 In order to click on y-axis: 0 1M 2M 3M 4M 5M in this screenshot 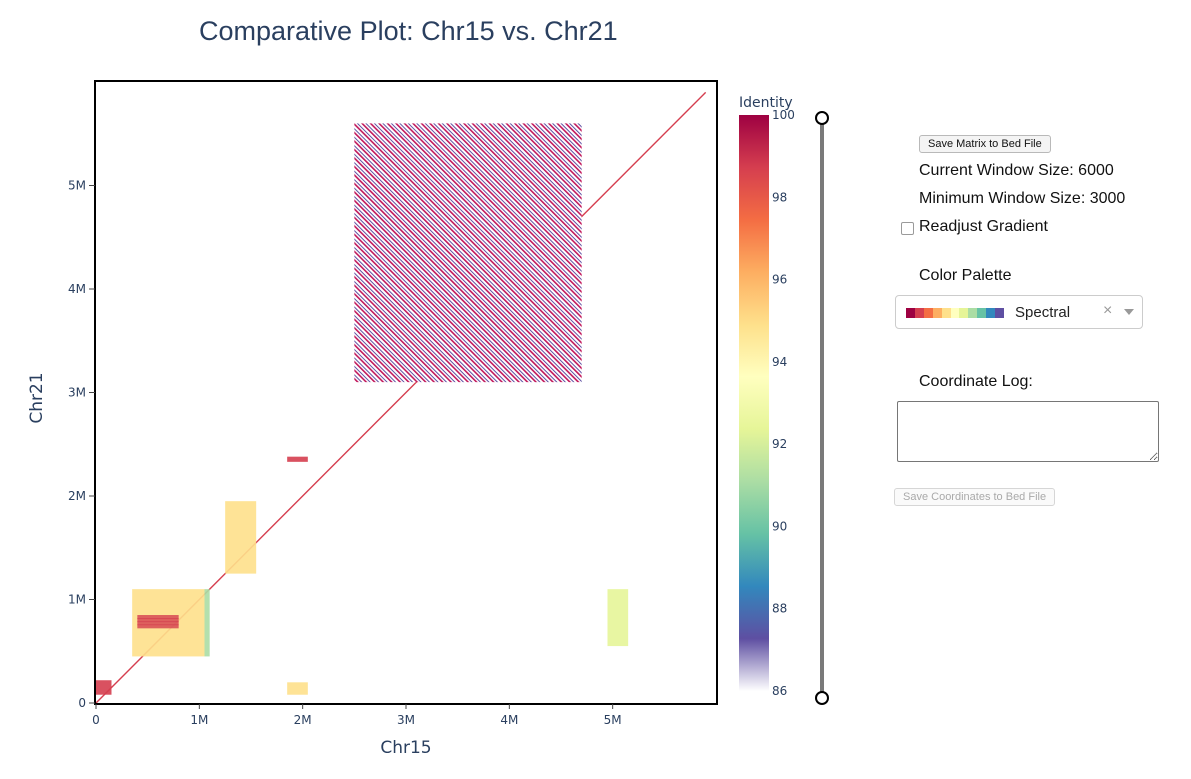, I will do `click(81, 444)`.